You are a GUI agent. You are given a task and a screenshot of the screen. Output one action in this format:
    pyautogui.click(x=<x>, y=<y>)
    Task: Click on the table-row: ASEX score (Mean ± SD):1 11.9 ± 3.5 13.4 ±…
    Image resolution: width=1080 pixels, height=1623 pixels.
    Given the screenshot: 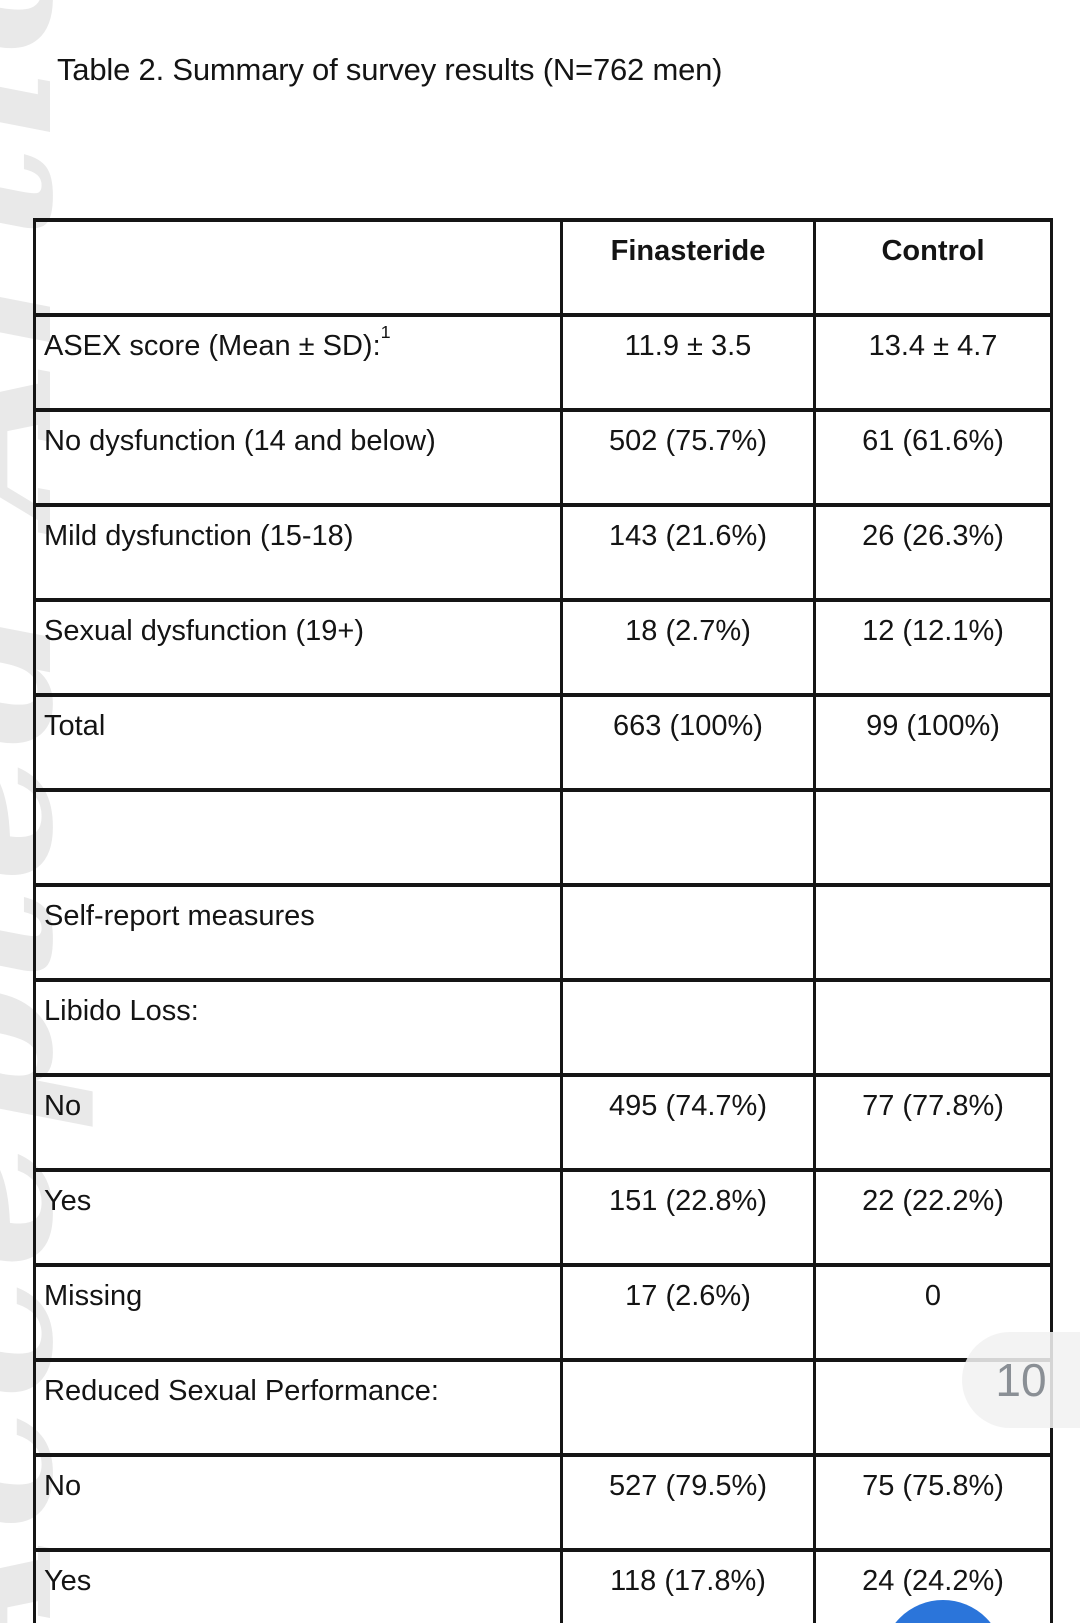 What is the action you would take?
    pyautogui.click(x=543, y=362)
    